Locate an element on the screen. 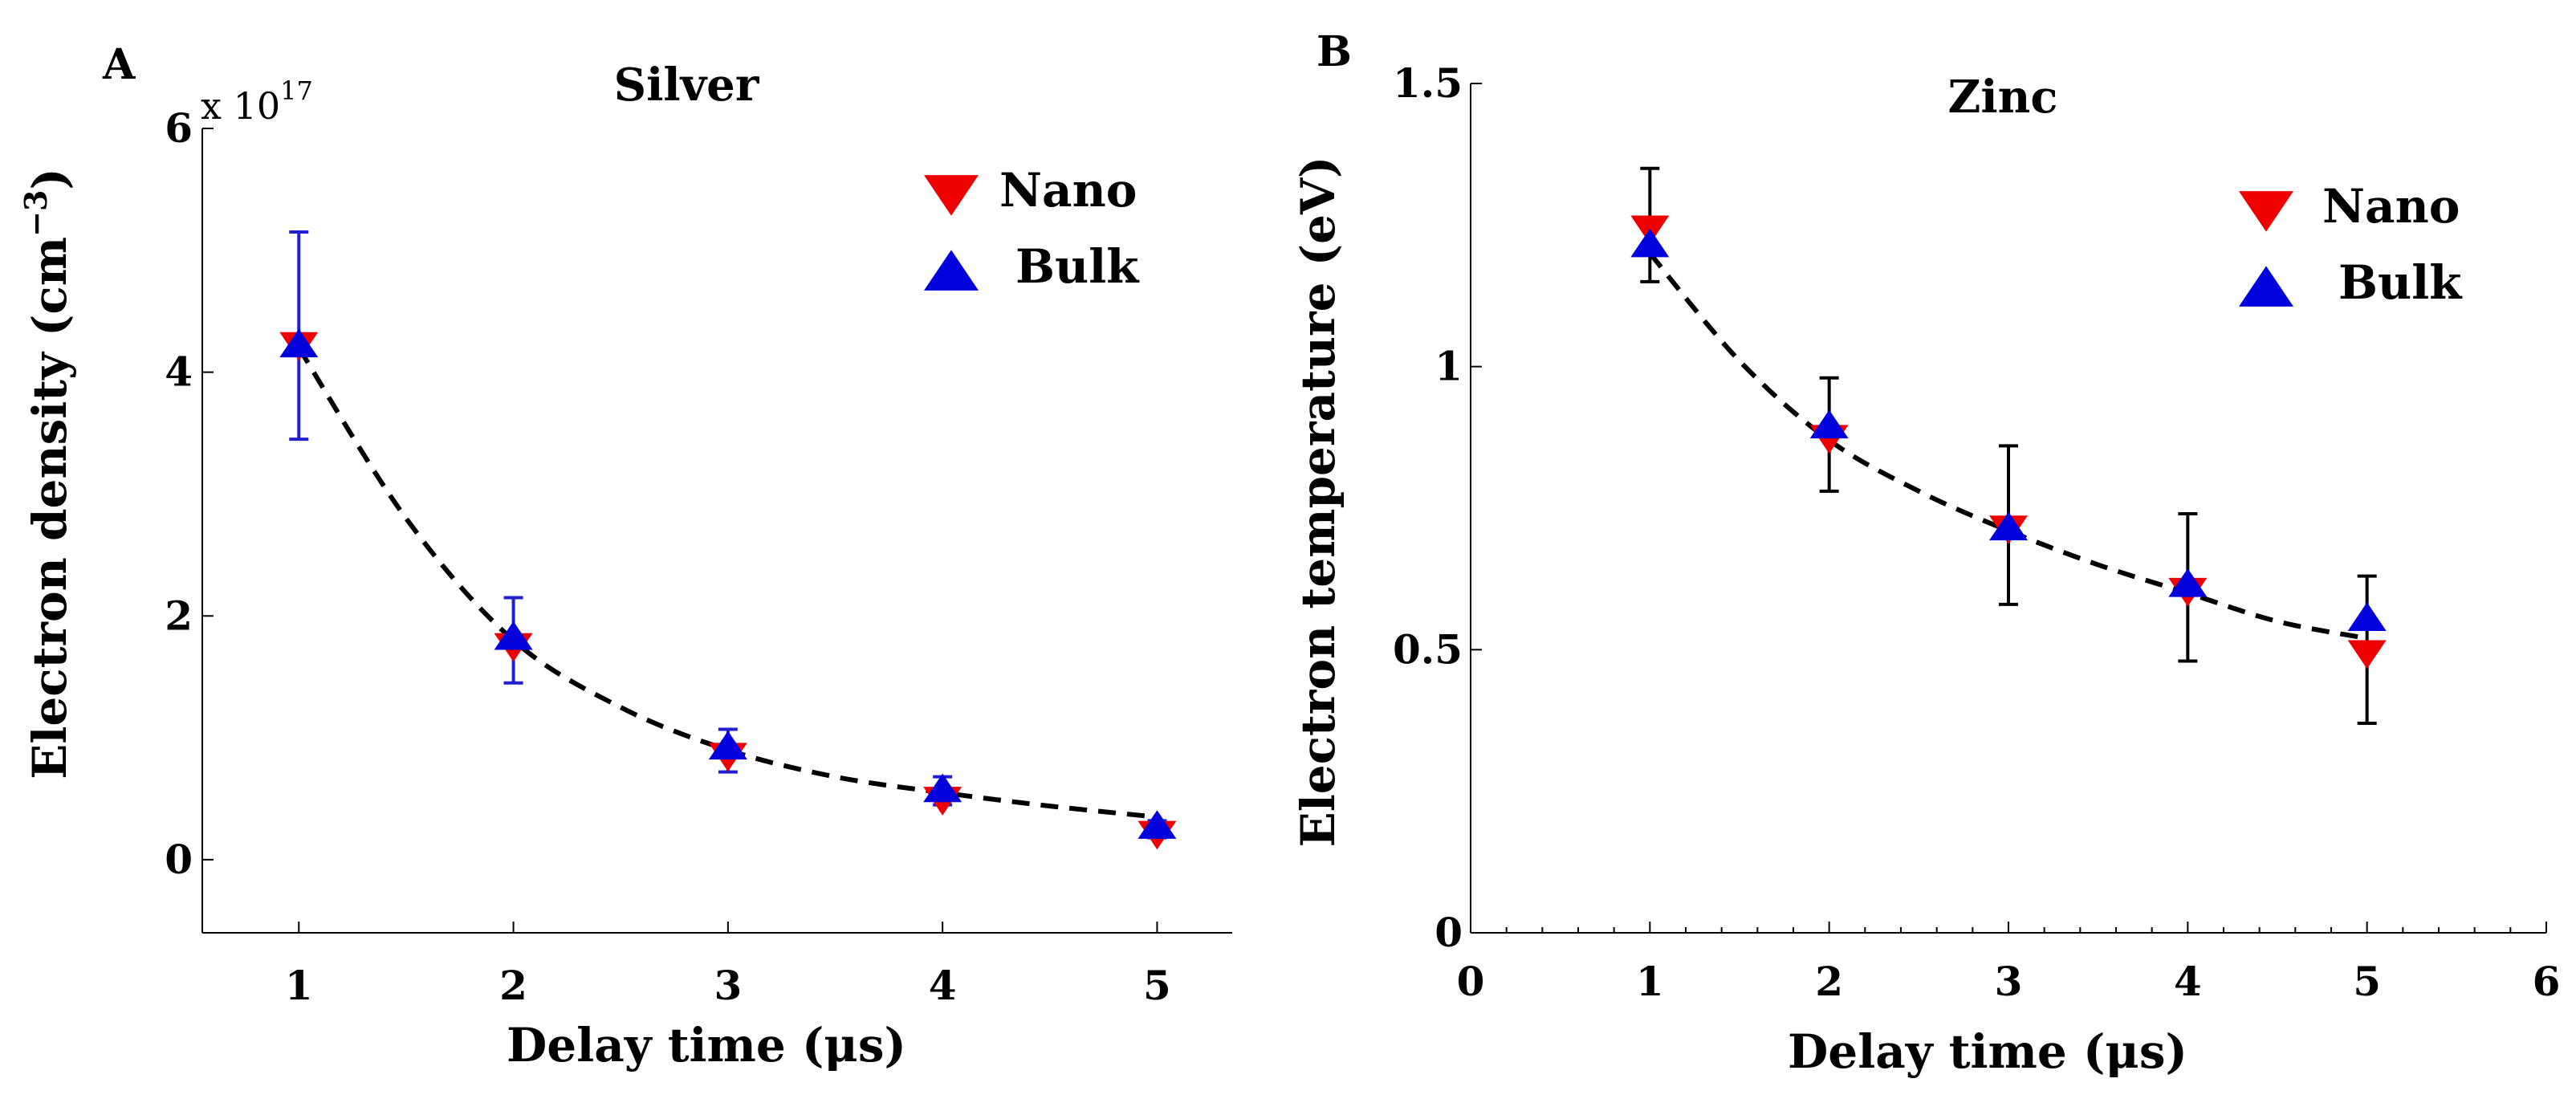 This screenshot has width=2576, height=1107. panel-a-y-tick-label: 6 is located at coordinates (179, 128).